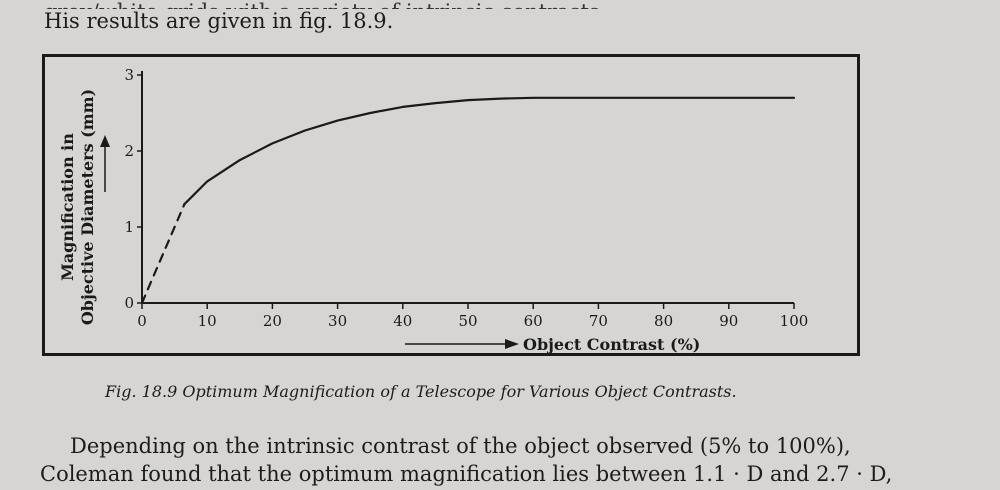  What do you see at coordinates (129, 303) in the screenshot?
I see `y-tick-label: 0` at bounding box center [129, 303].